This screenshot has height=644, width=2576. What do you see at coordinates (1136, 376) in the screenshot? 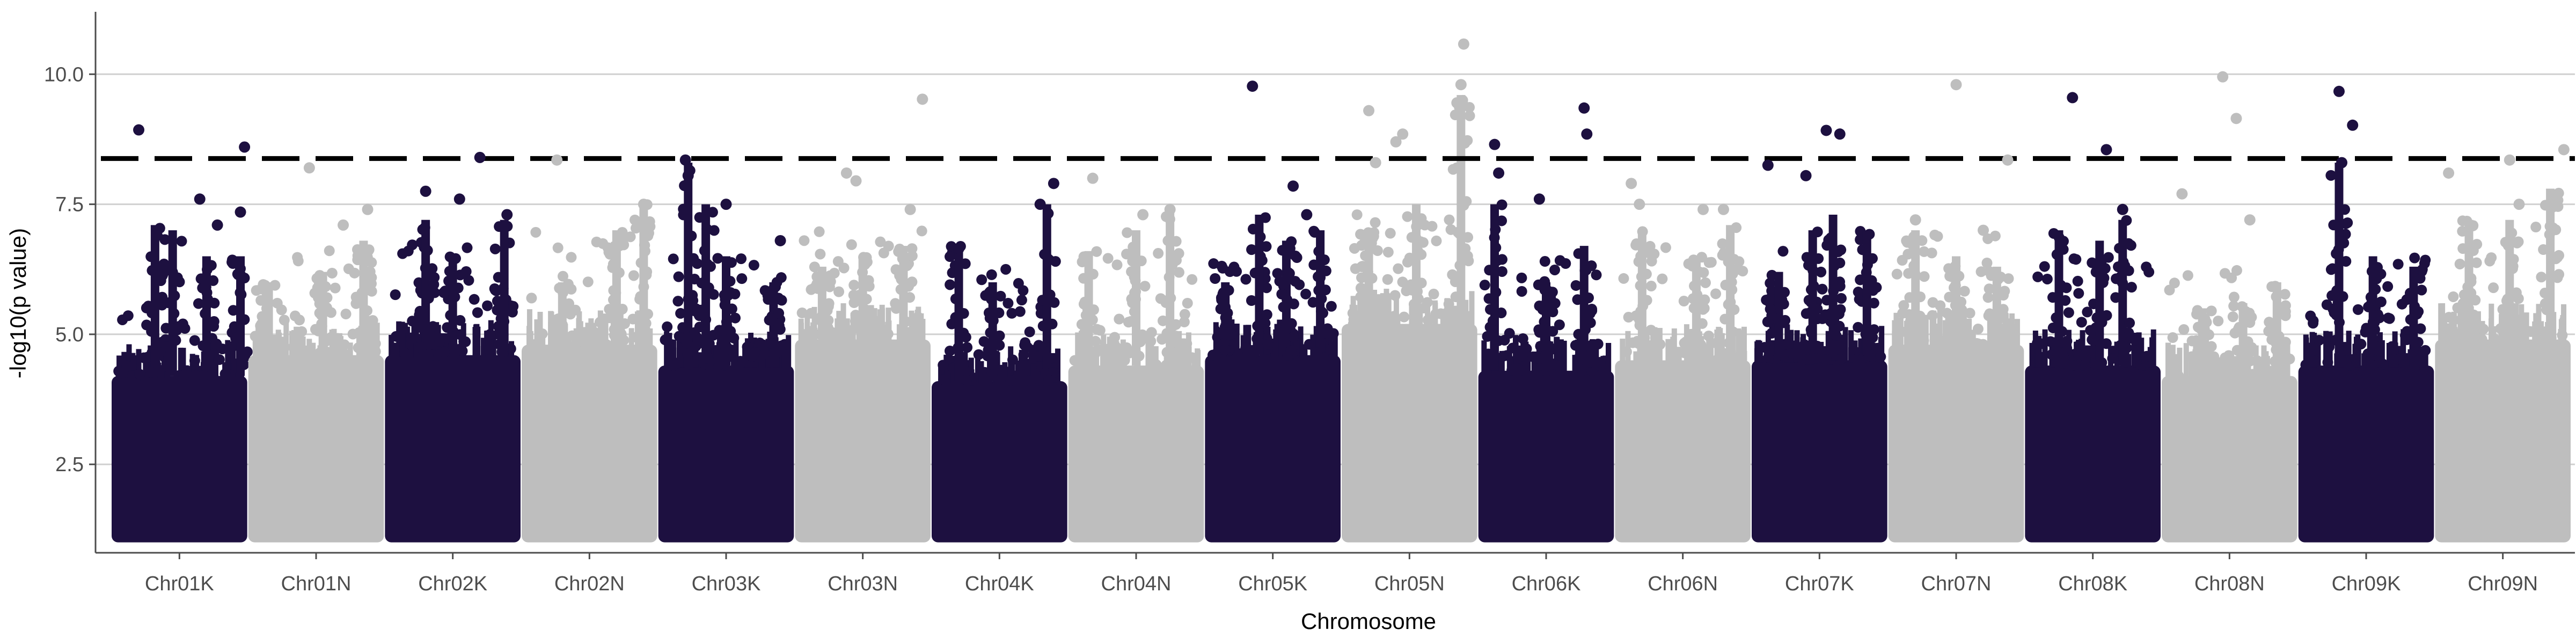
I see `chromosome-band-Chr04N` at bounding box center [1136, 376].